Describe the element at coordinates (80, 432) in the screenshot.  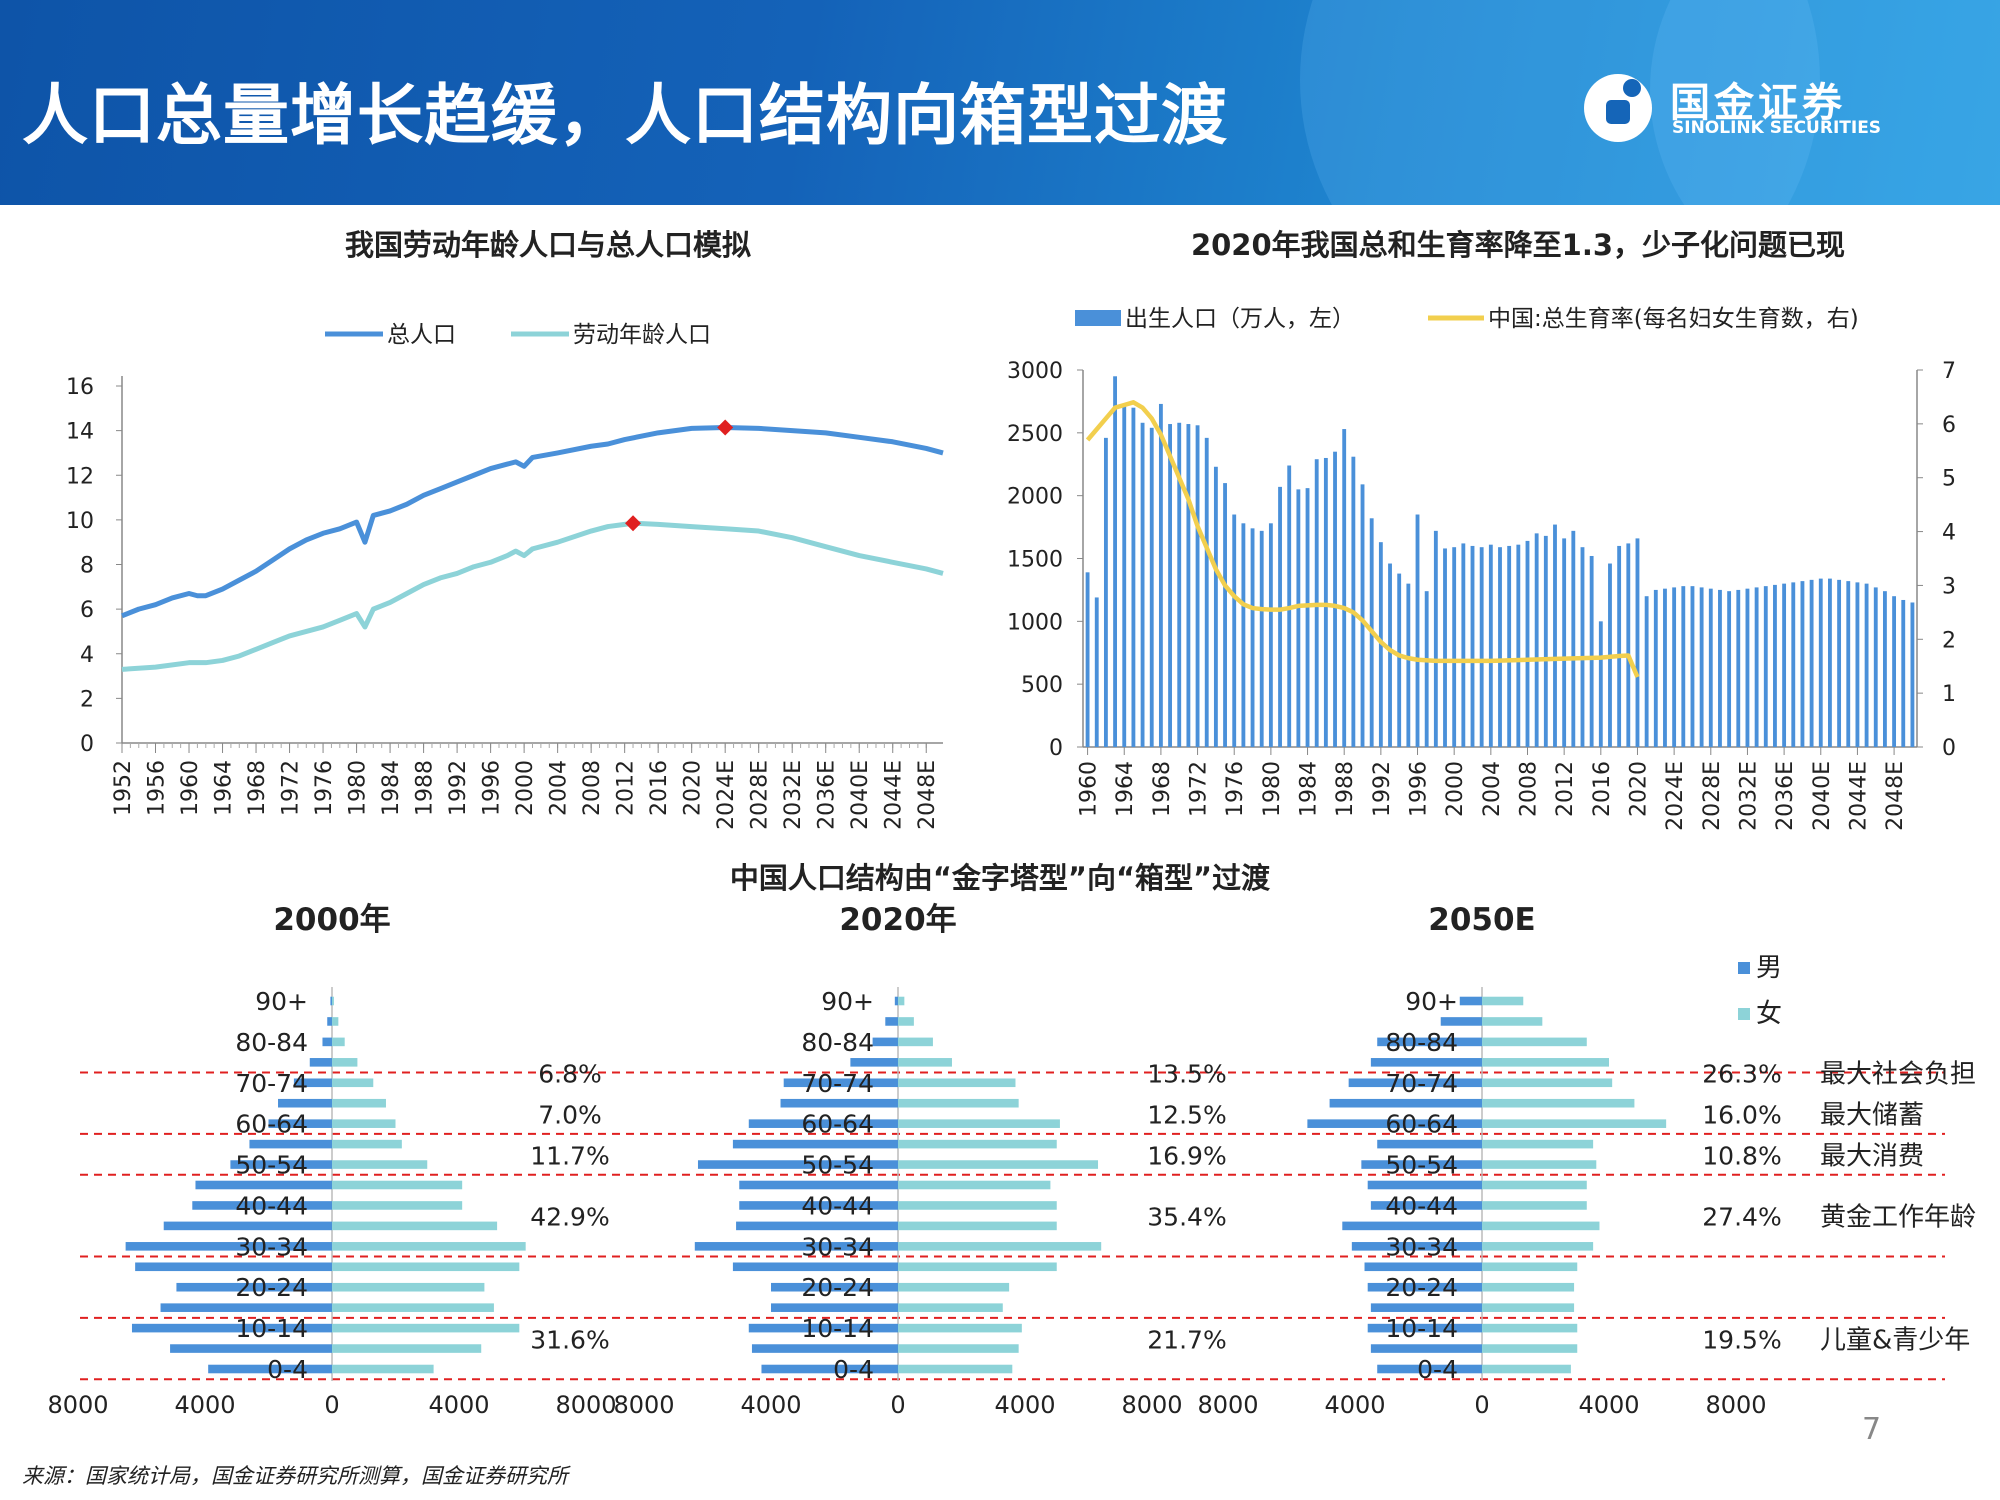
I see `y-tick-label: 14` at that location.